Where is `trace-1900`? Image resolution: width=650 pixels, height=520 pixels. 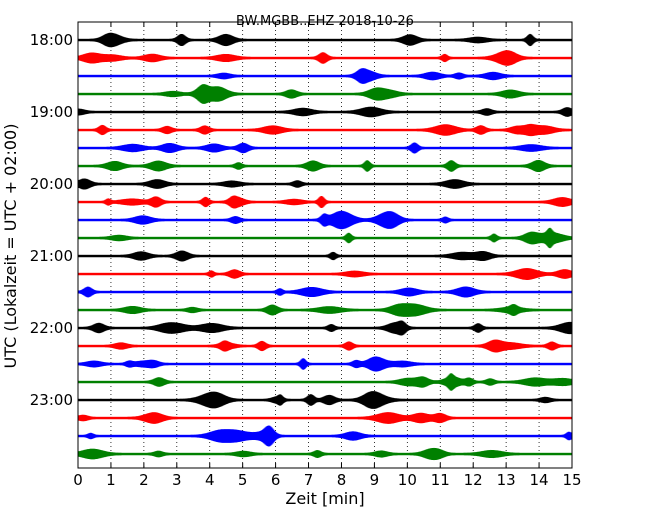 trace-1900 is located at coordinates (325, 112).